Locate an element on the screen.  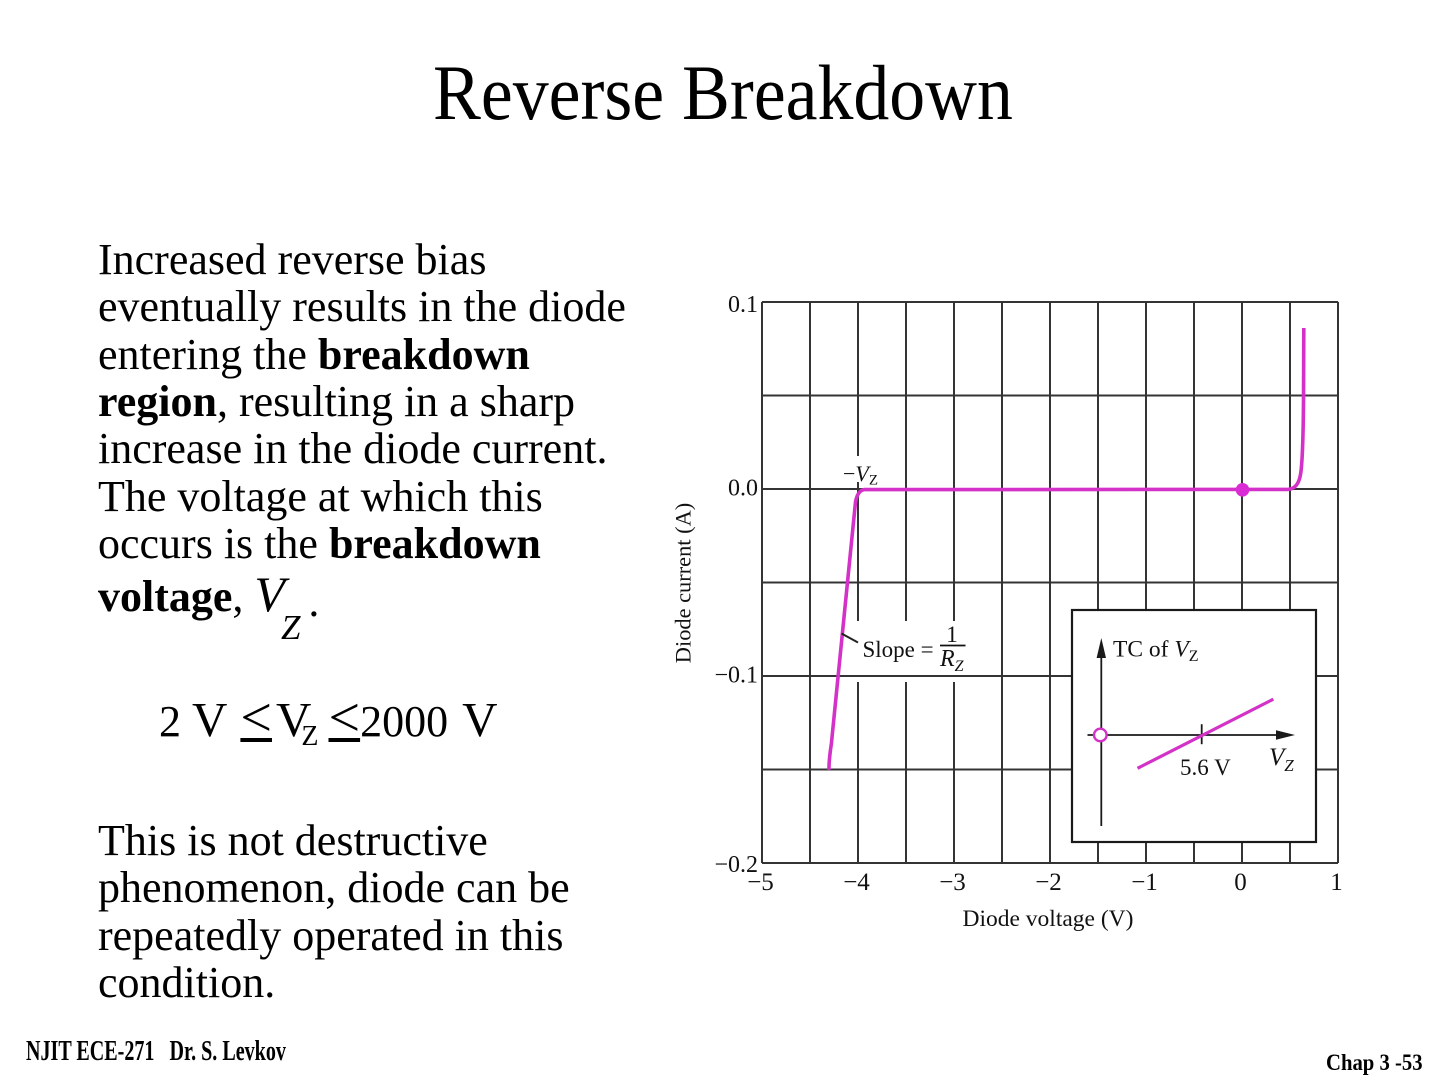
svg-text: −1 is located at coordinates (1144, 882).